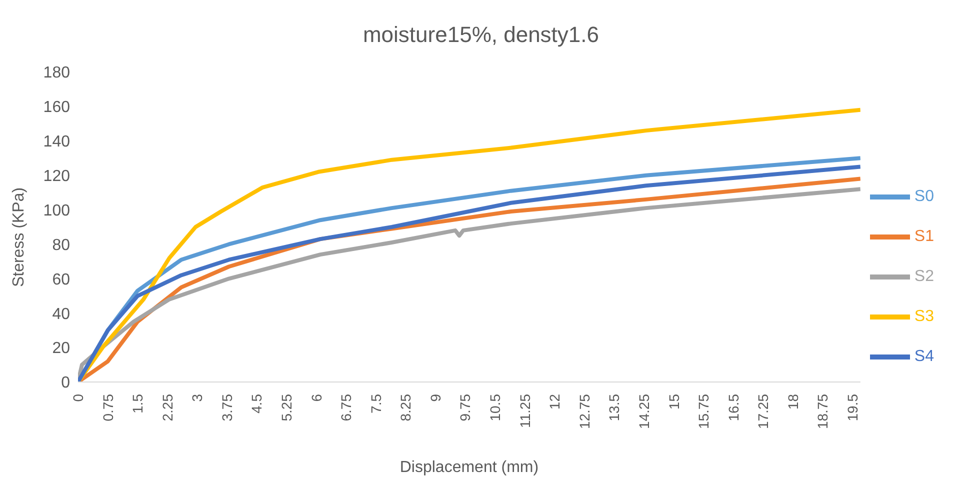 Image resolution: width=962 pixels, height=500 pixels. Describe the element at coordinates (614, 408) in the screenshot. I see `x-tick-label: 13.5` at that location.